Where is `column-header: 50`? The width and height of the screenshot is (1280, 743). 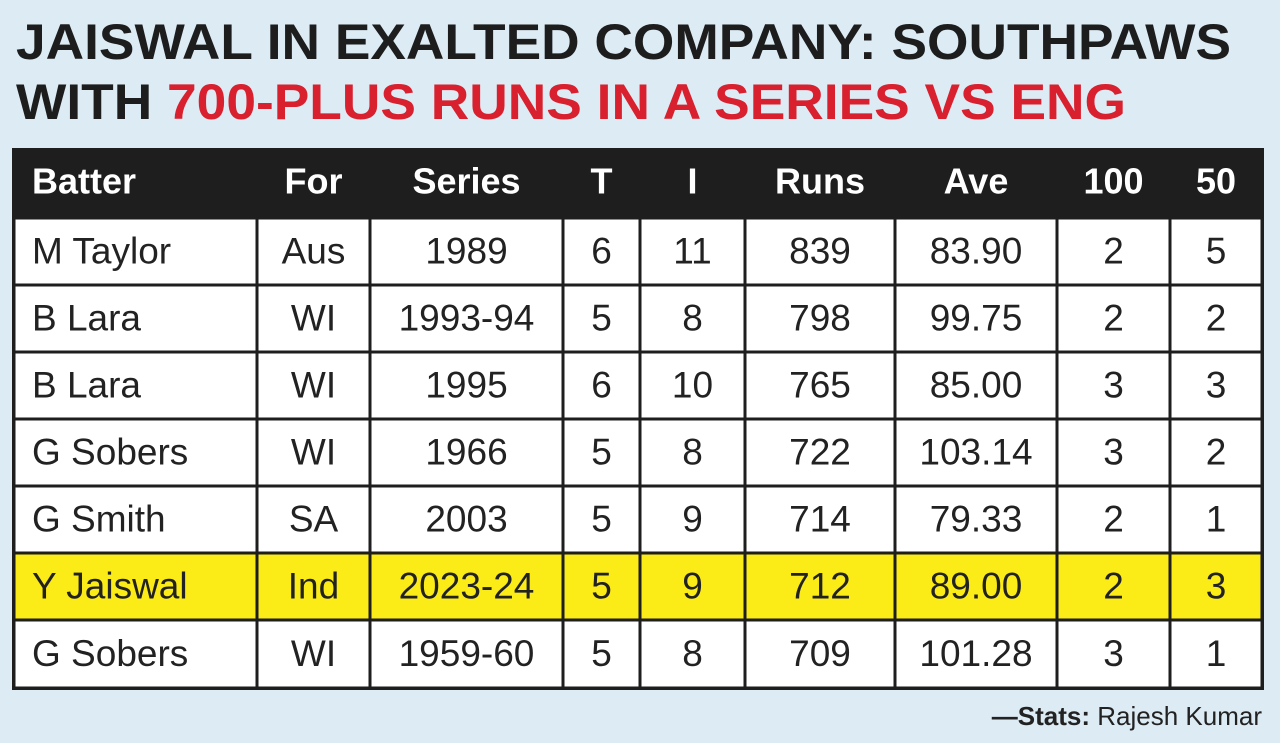
column-header: 50 is located at coordinates (1216, 181).